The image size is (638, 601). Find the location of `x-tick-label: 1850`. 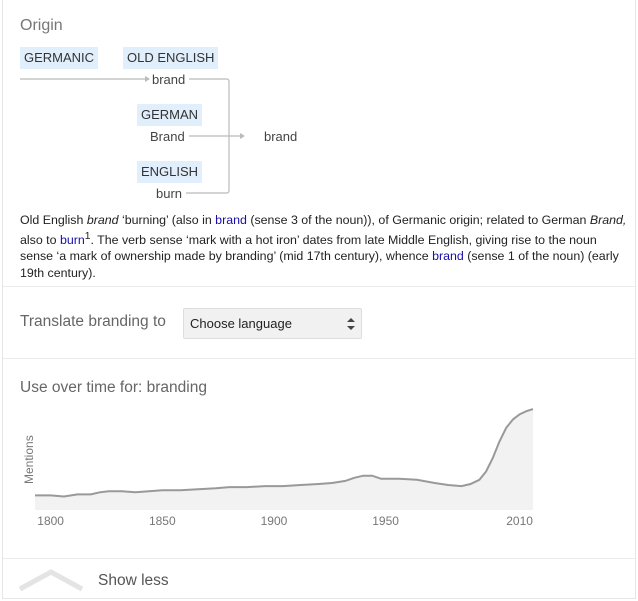

x-tick-label: 1850 is located at coordinates (162, 521).